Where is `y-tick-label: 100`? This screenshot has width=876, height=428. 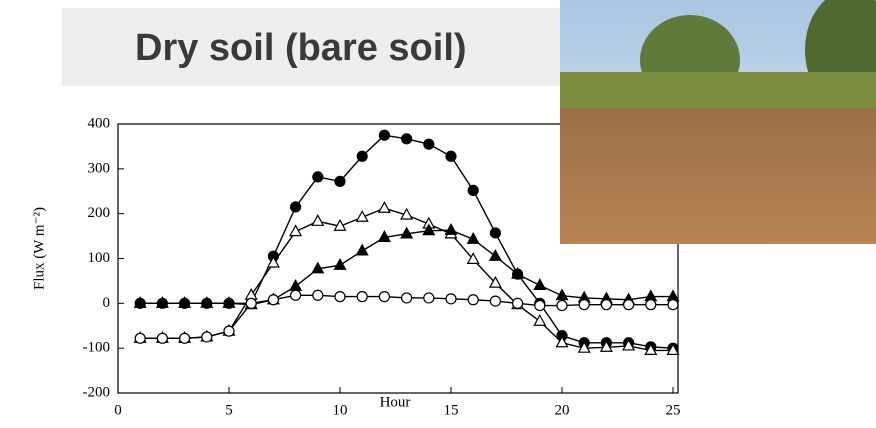
y-tick-label: 100 is located at coordinates (99, 258).